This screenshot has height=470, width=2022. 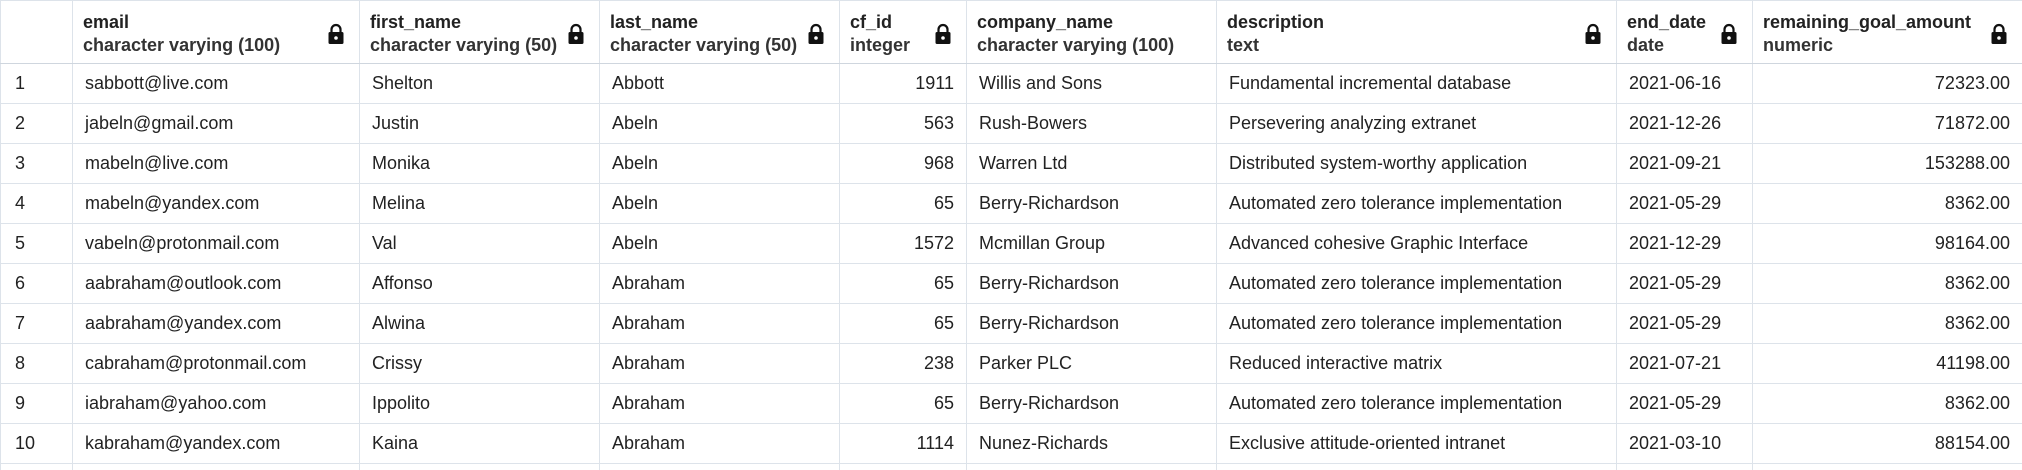 I want to click on cell-email: iabraham@yahoo.com, so click(x=216, y=403).